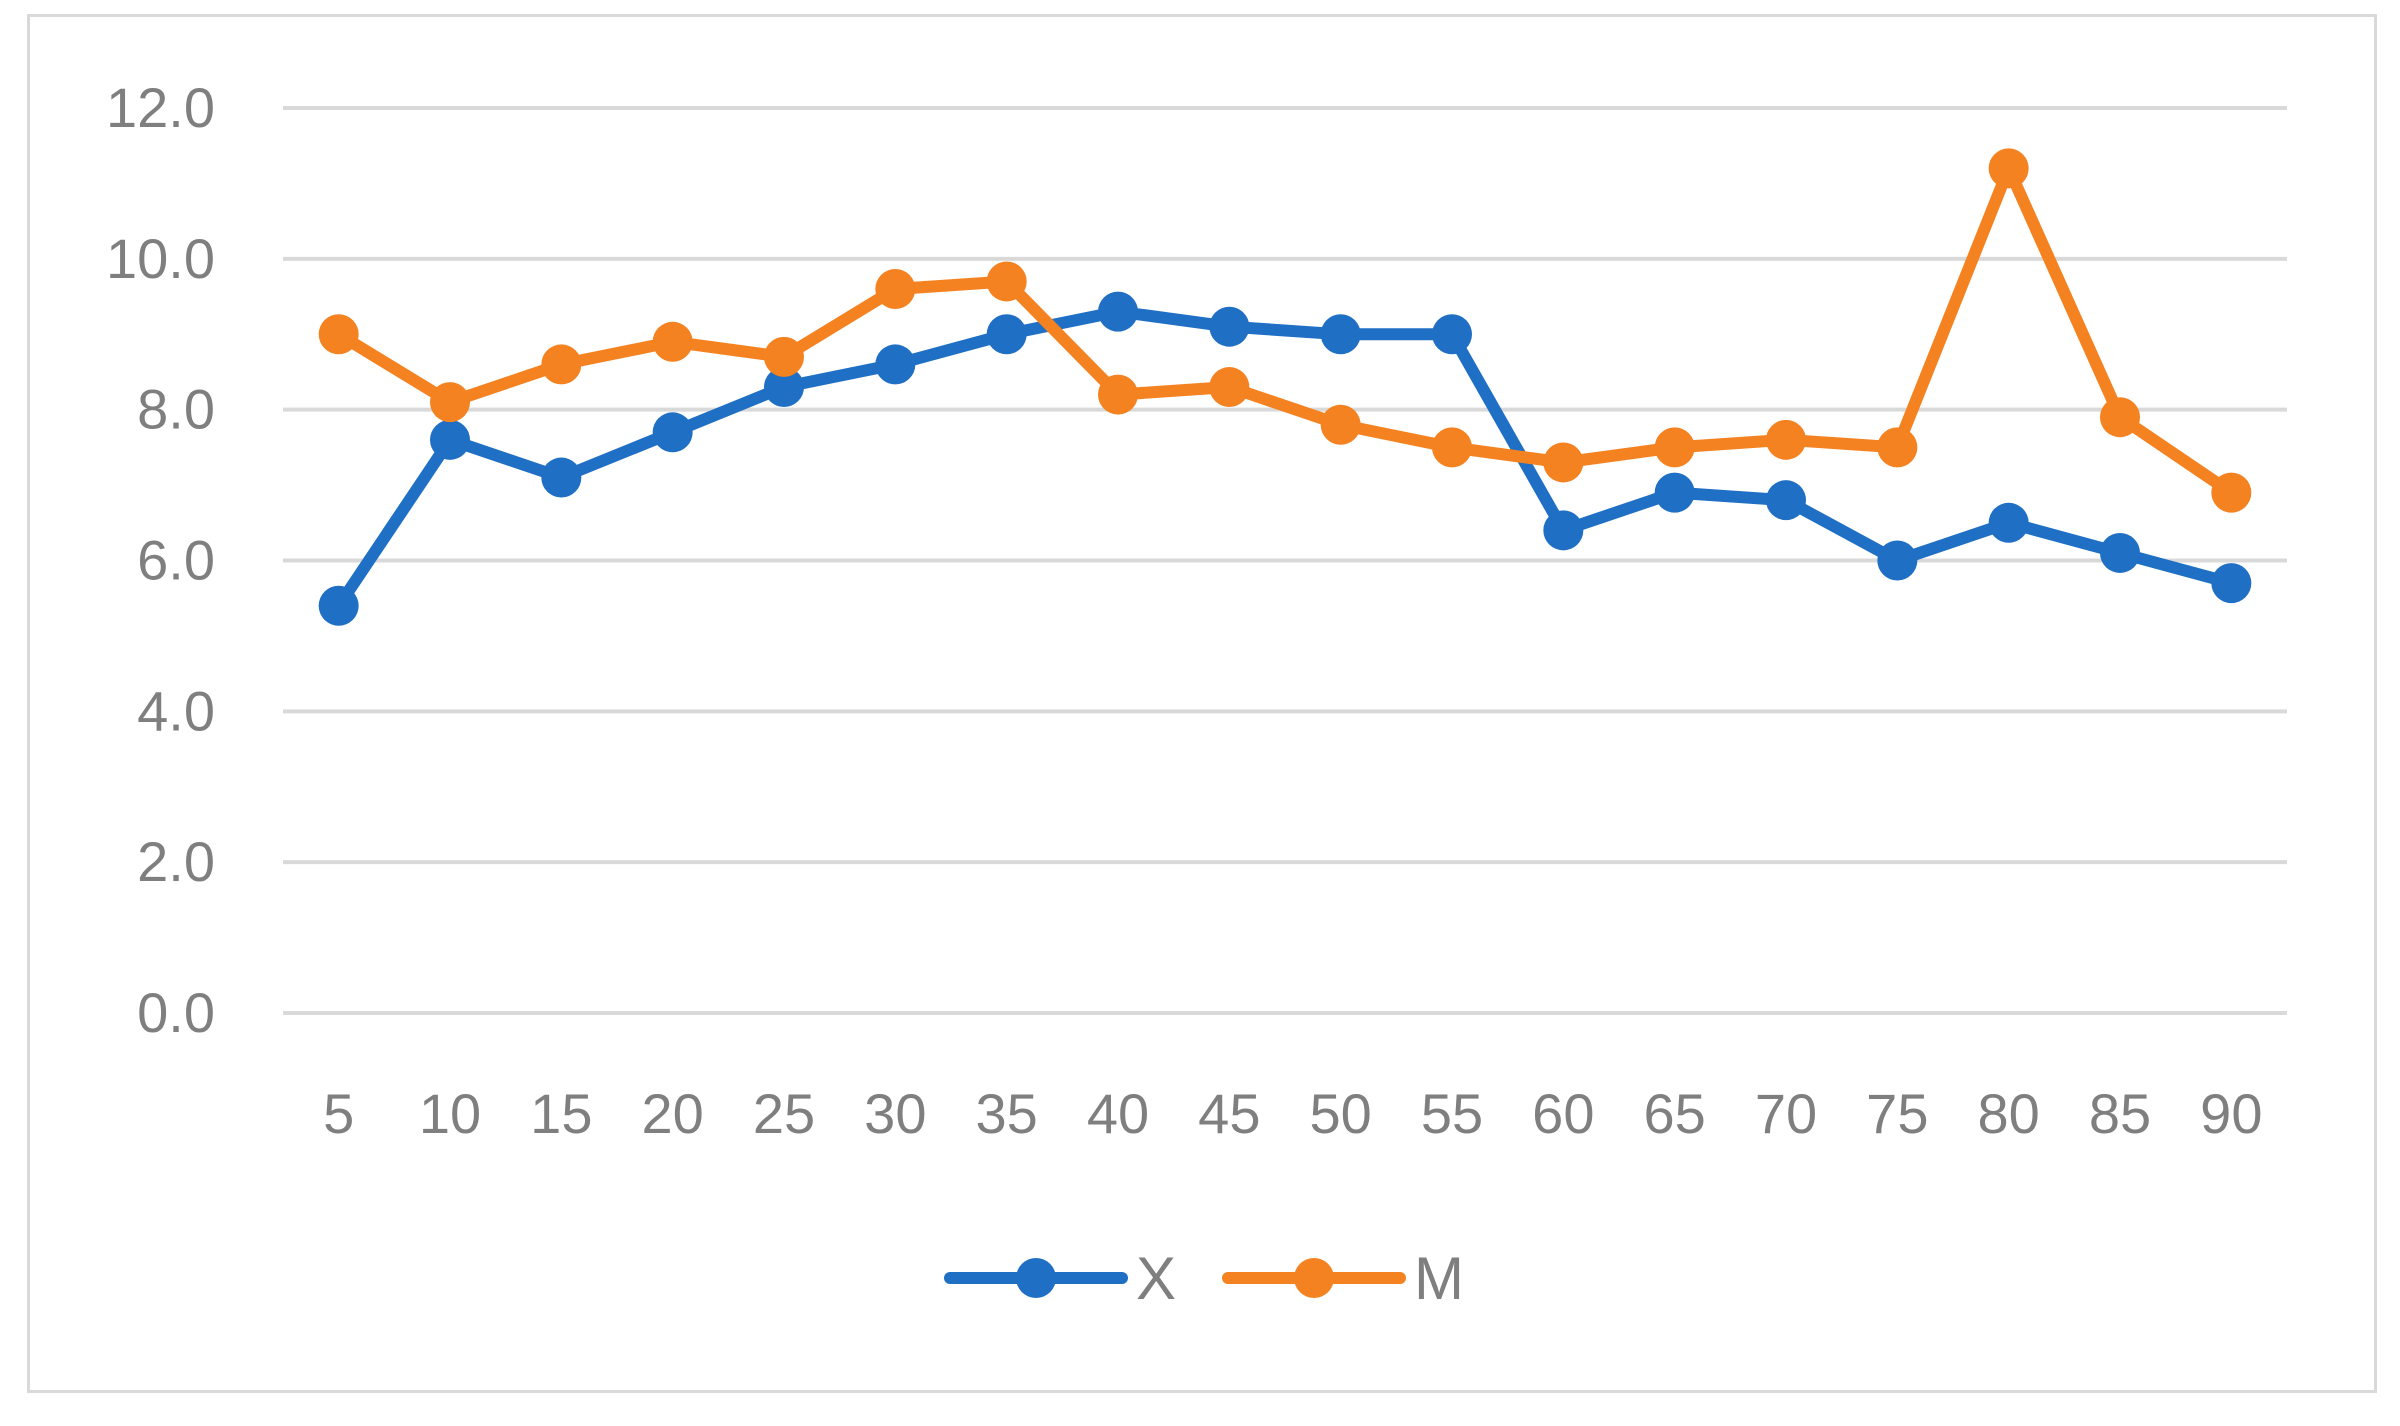 The height and width of the screenshot is (1426, 2400). Describe the element at coordinates (1452, 1113) in the screenshot. I see `x-tick-label: 55` at that location.